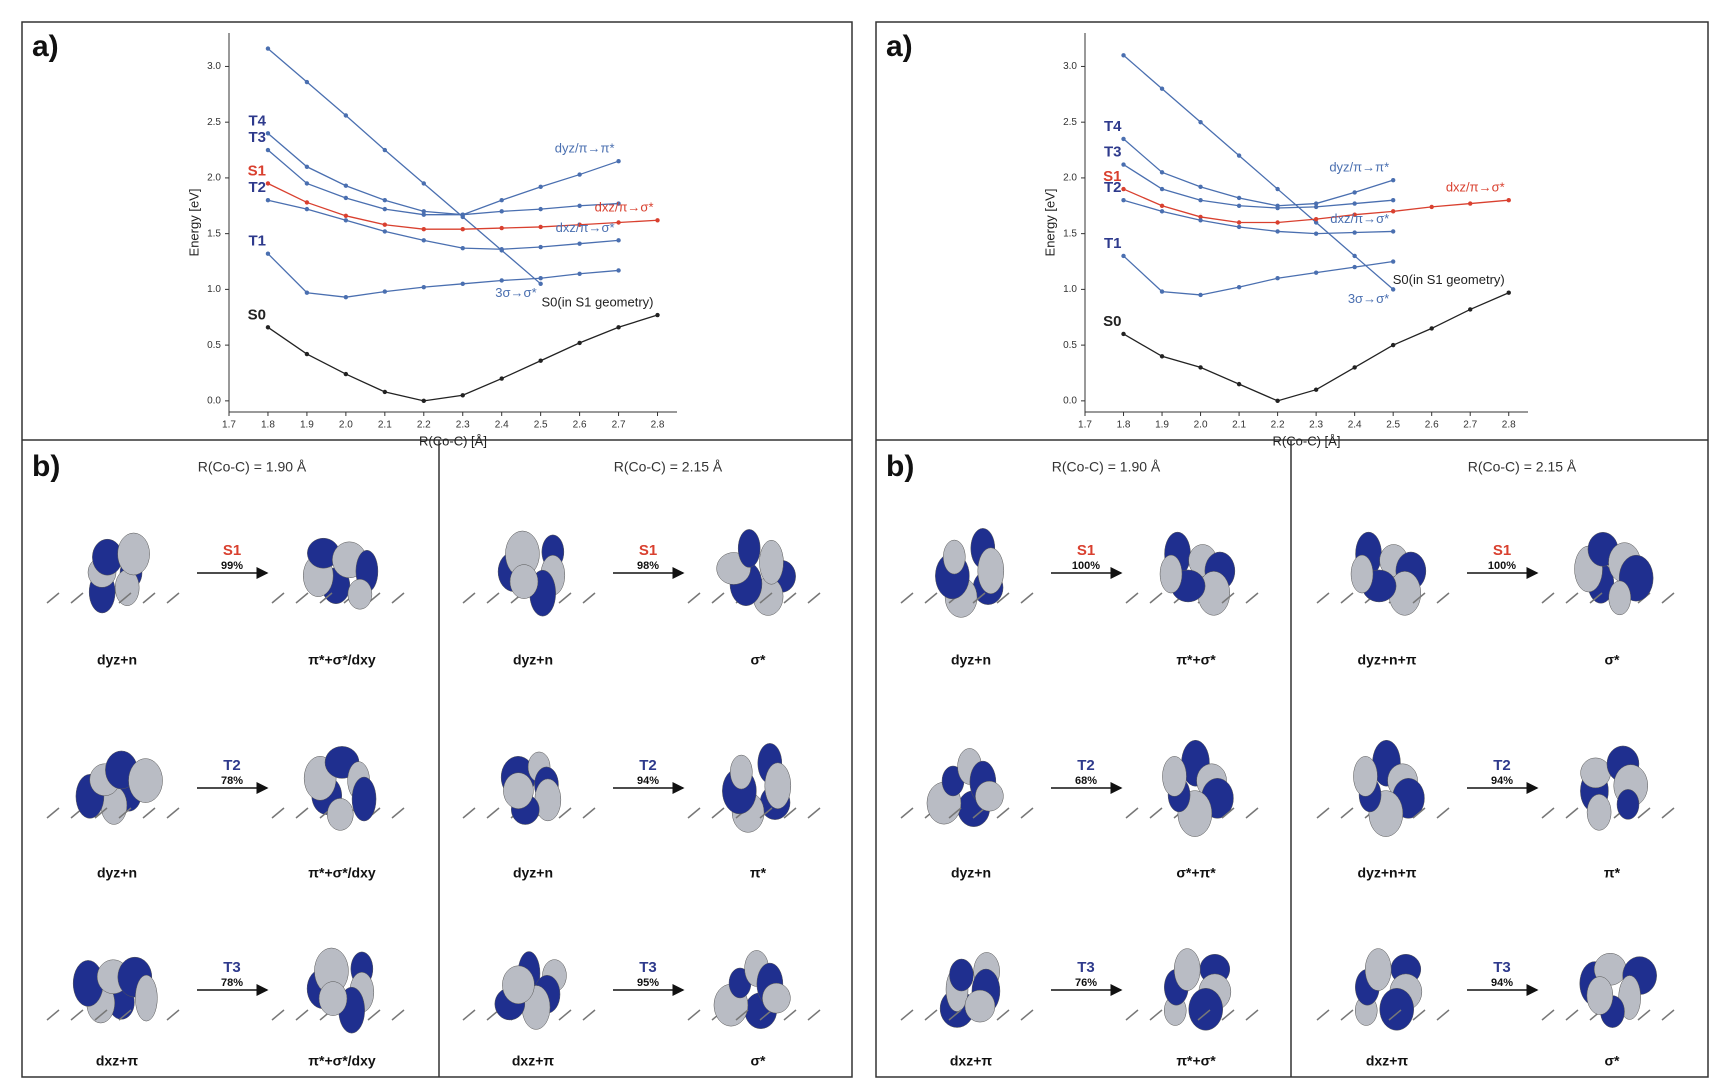  What do you see at coordinates (214, 122) in the screenshot?
I see `y-tick-label: 2.5` at bounding box center [214, 122].